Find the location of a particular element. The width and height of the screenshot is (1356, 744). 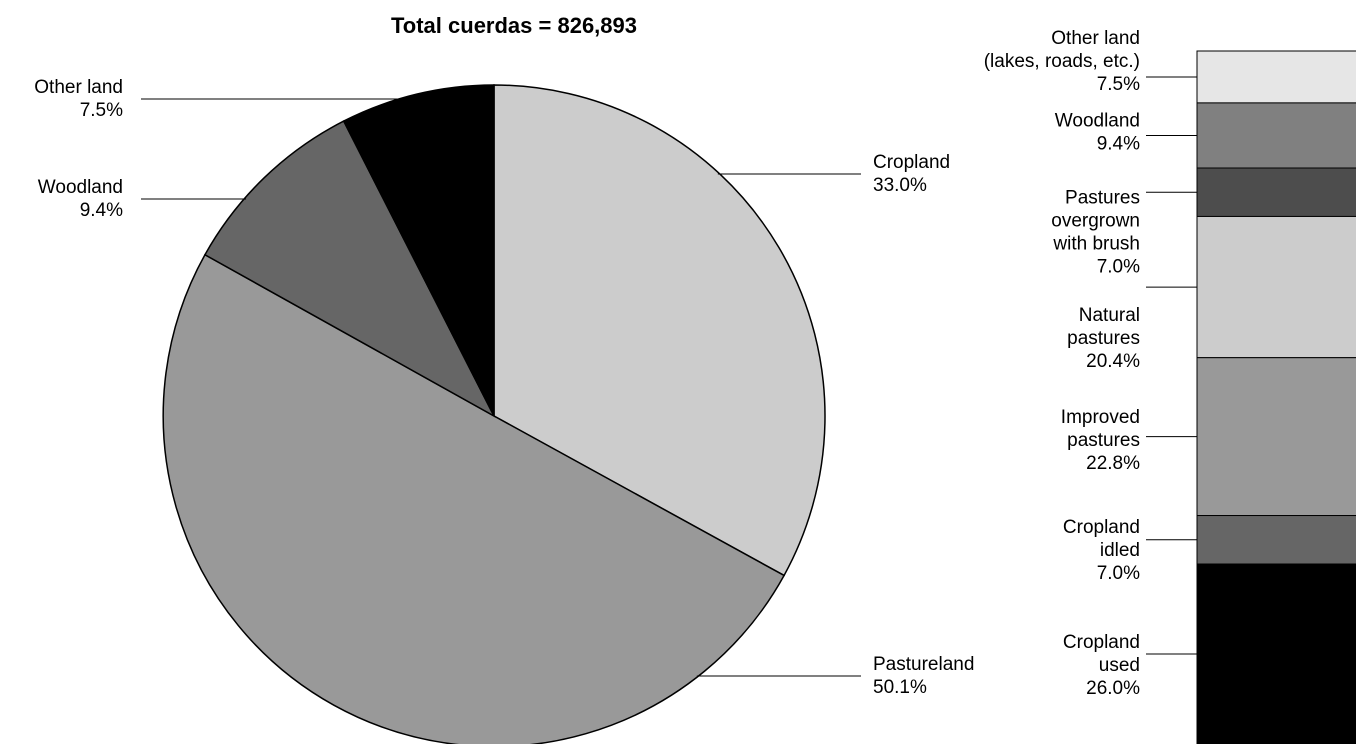

pie-slice-woodland is located at coordinates (349, 269).